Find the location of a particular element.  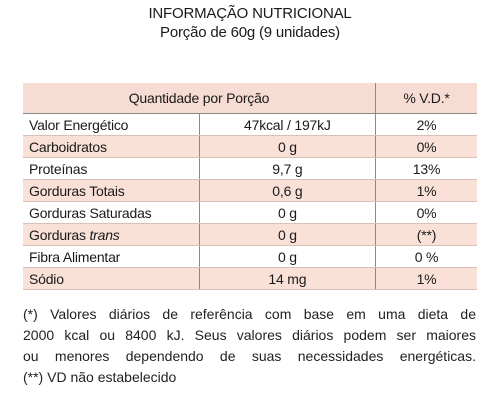

nutrient-name: Fibra Alimentar is located at coordinates (111, 256).